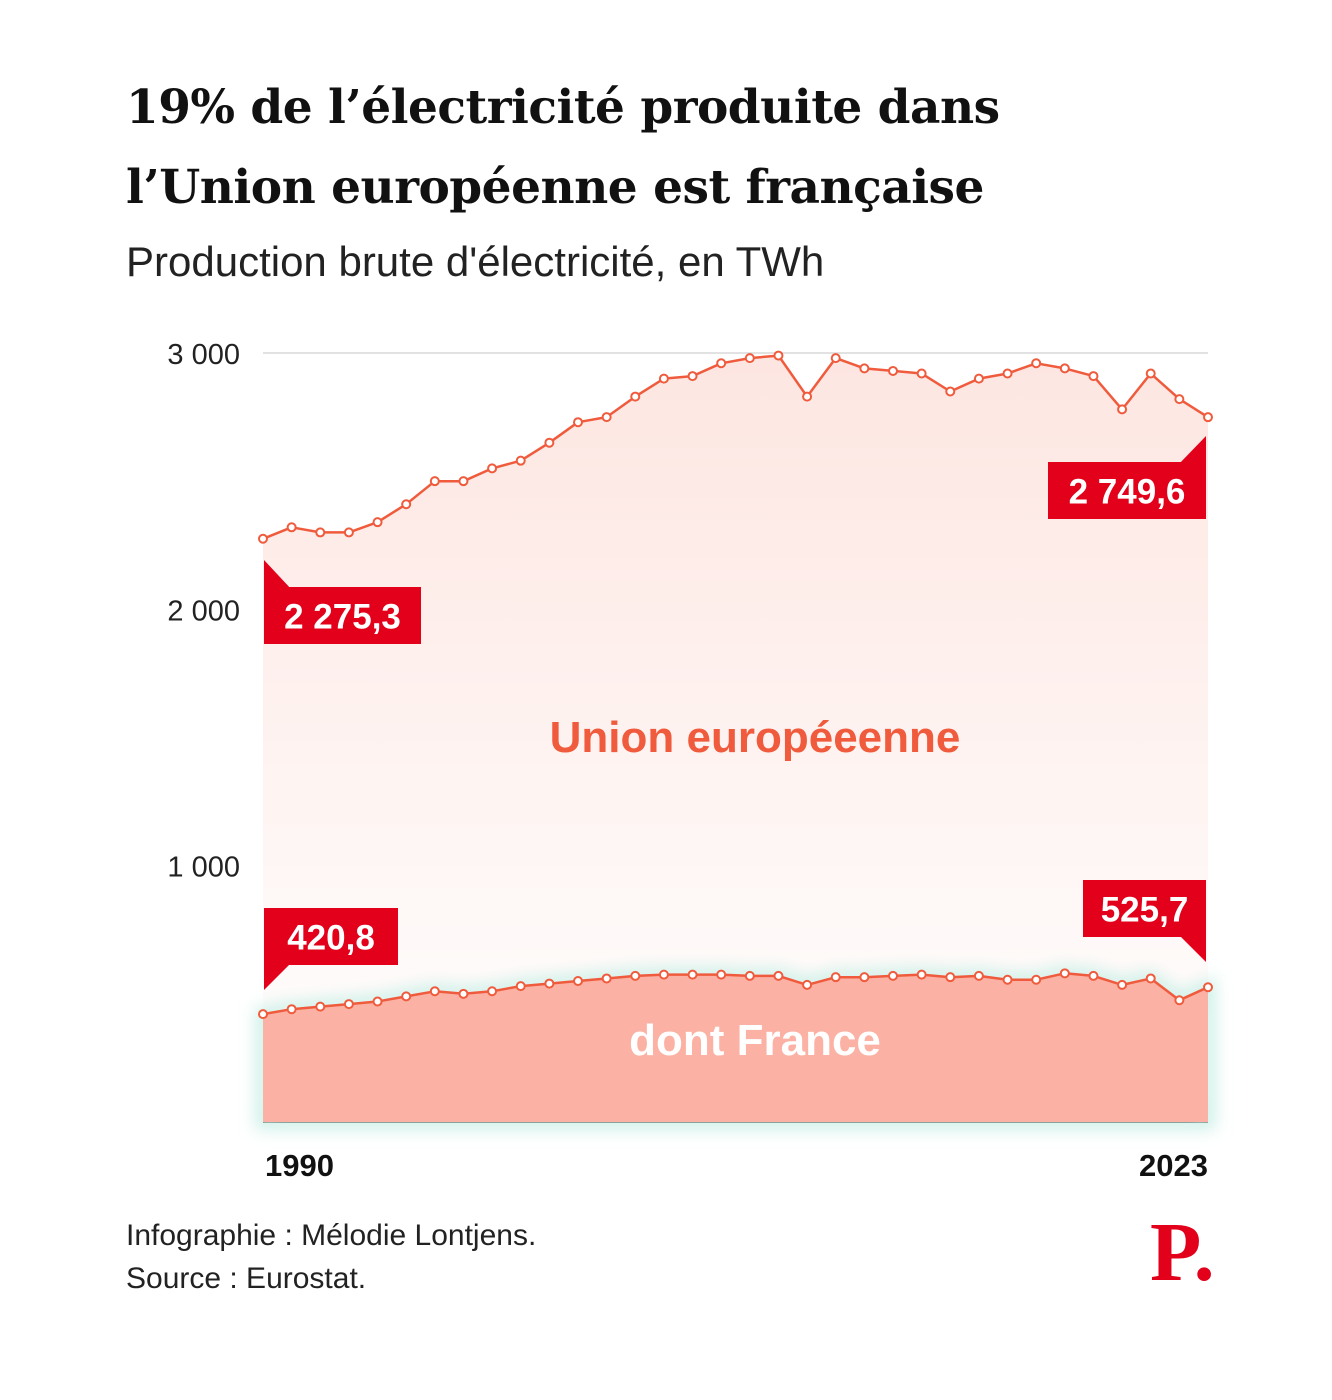  Describe the element at coordinates (555, 187) in the screenshot. I see `title-line-2: l’Union européenne est française` at that location.